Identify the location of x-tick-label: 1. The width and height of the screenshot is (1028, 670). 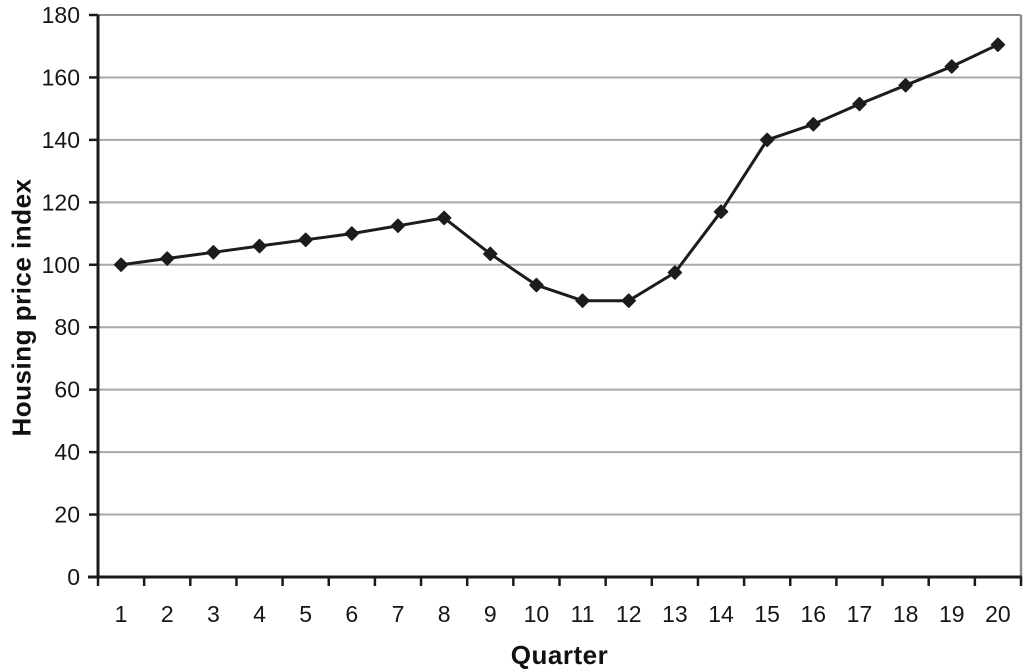
(121, 614).